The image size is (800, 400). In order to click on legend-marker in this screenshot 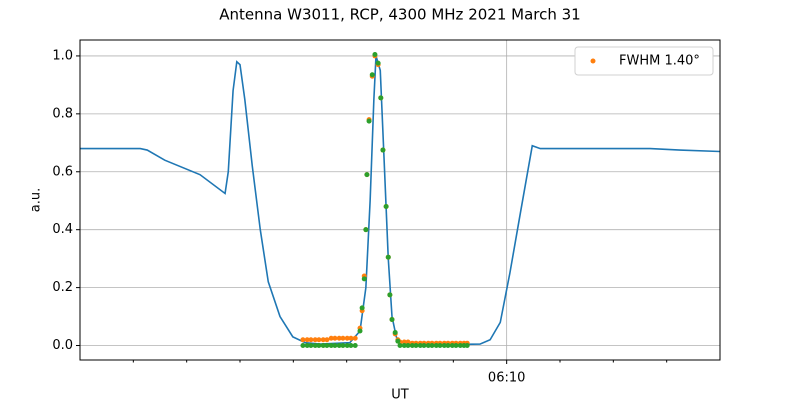, I will do `click(593, 61)`.